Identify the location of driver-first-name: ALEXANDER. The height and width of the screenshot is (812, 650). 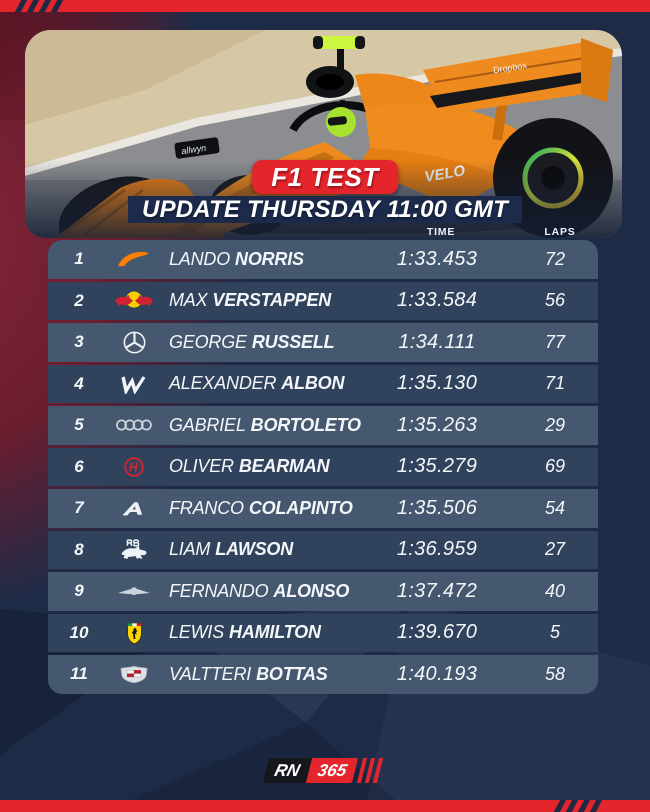
(223, 383).